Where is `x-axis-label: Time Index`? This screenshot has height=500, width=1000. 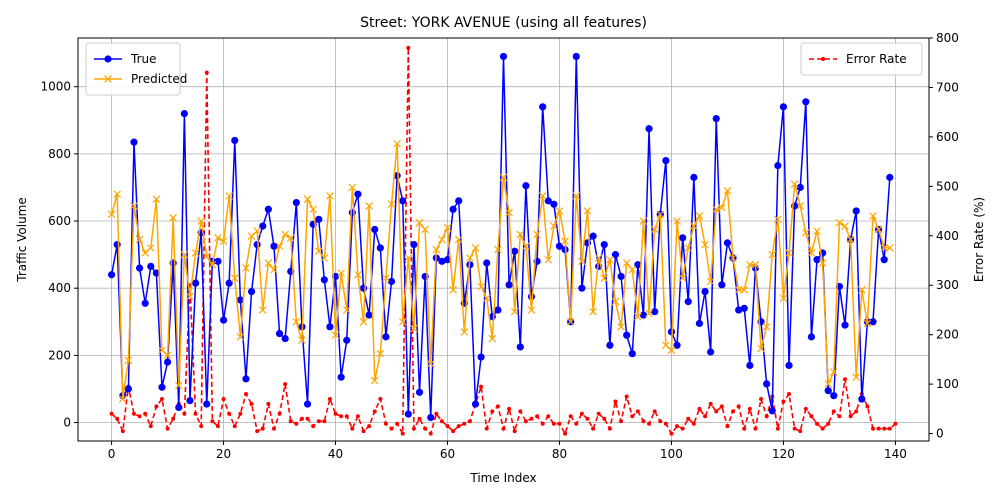 x-axis-label: Time Index is located at coordinates (502, 478).